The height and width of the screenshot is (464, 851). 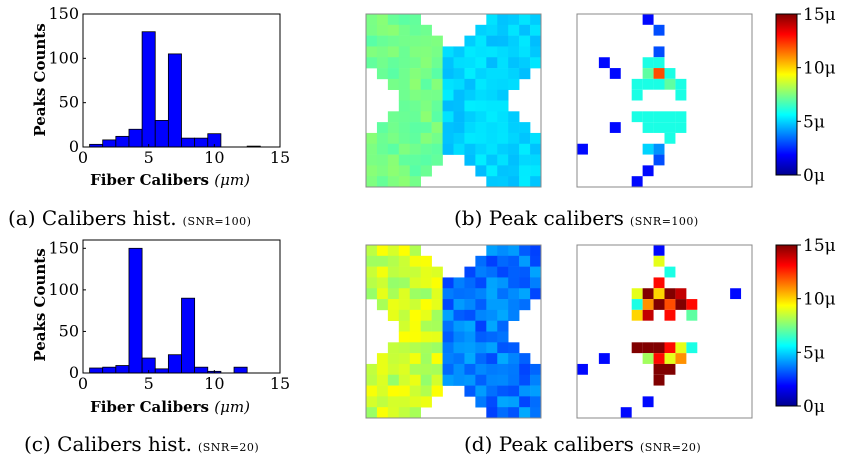 I want to click on histogram-c-xtick-label: 10, so click(x=214, y=383).